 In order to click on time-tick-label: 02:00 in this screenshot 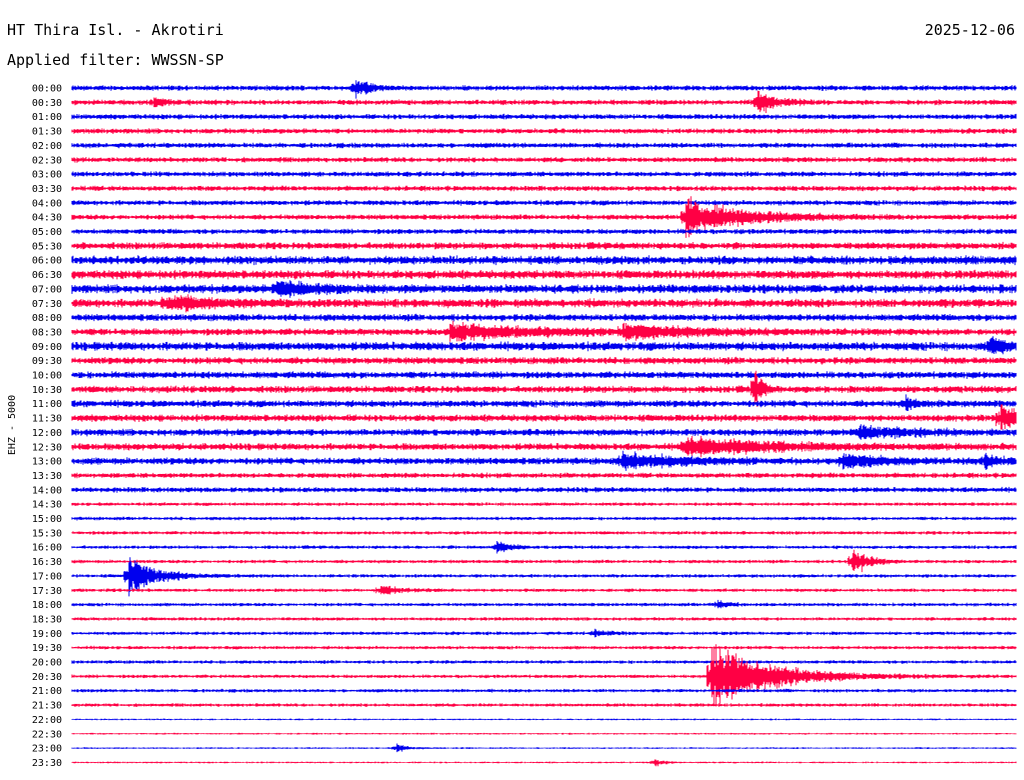, I will do `click(47, 146)`.